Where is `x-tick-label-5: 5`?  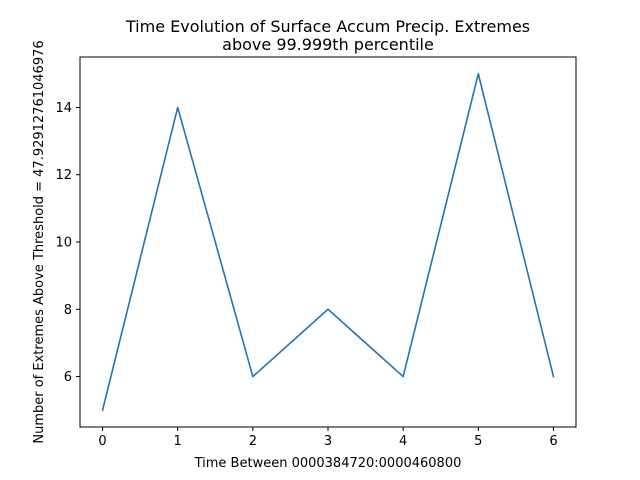
x-tick-label-5: 5 is located at coordinates (478, 441).